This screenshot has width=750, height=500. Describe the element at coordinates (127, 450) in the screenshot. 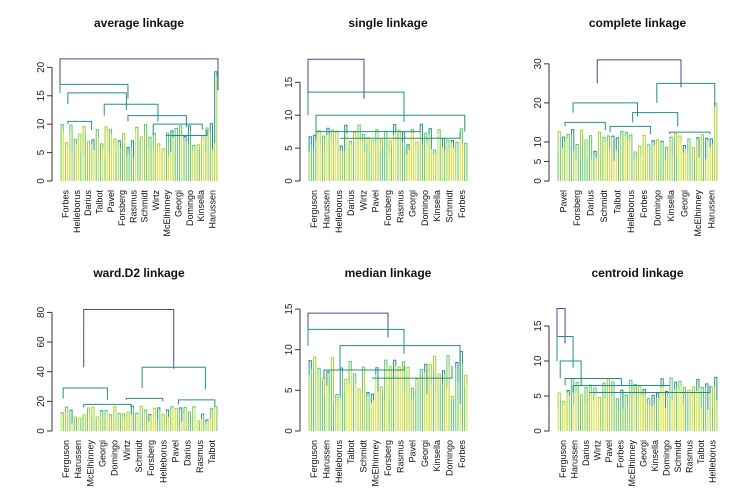

I see `leaf-label: Wirtz` at that location.